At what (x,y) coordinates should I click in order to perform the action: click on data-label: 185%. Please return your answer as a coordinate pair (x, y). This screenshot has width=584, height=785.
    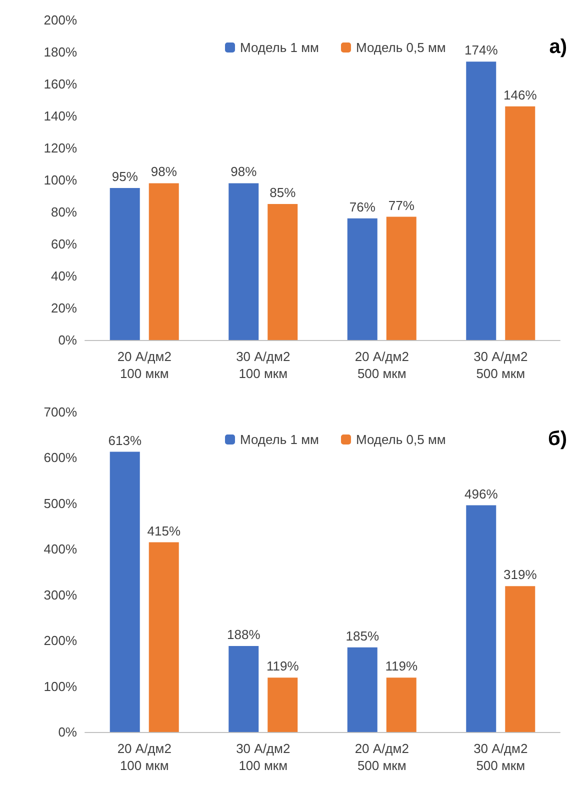
    Looking at the image, I should click on (363, 636).